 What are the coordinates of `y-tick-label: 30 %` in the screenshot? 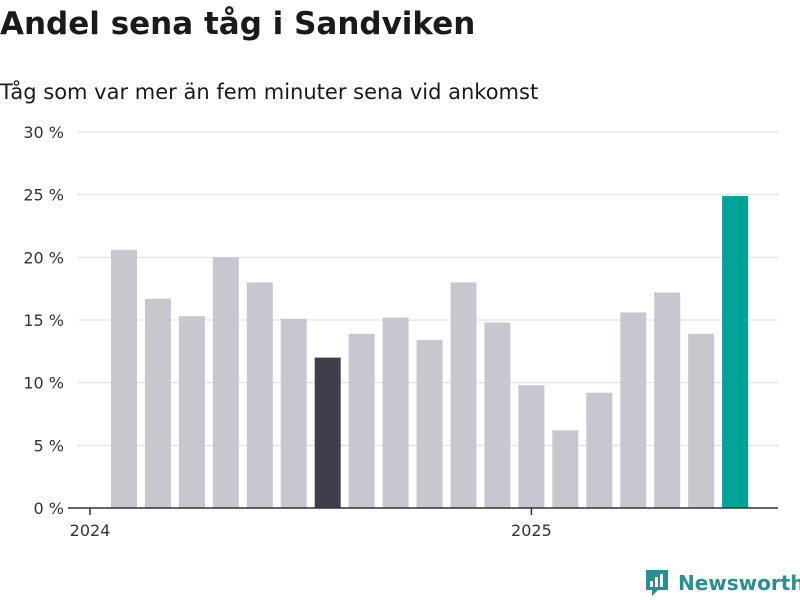 It's located at (43, 132).